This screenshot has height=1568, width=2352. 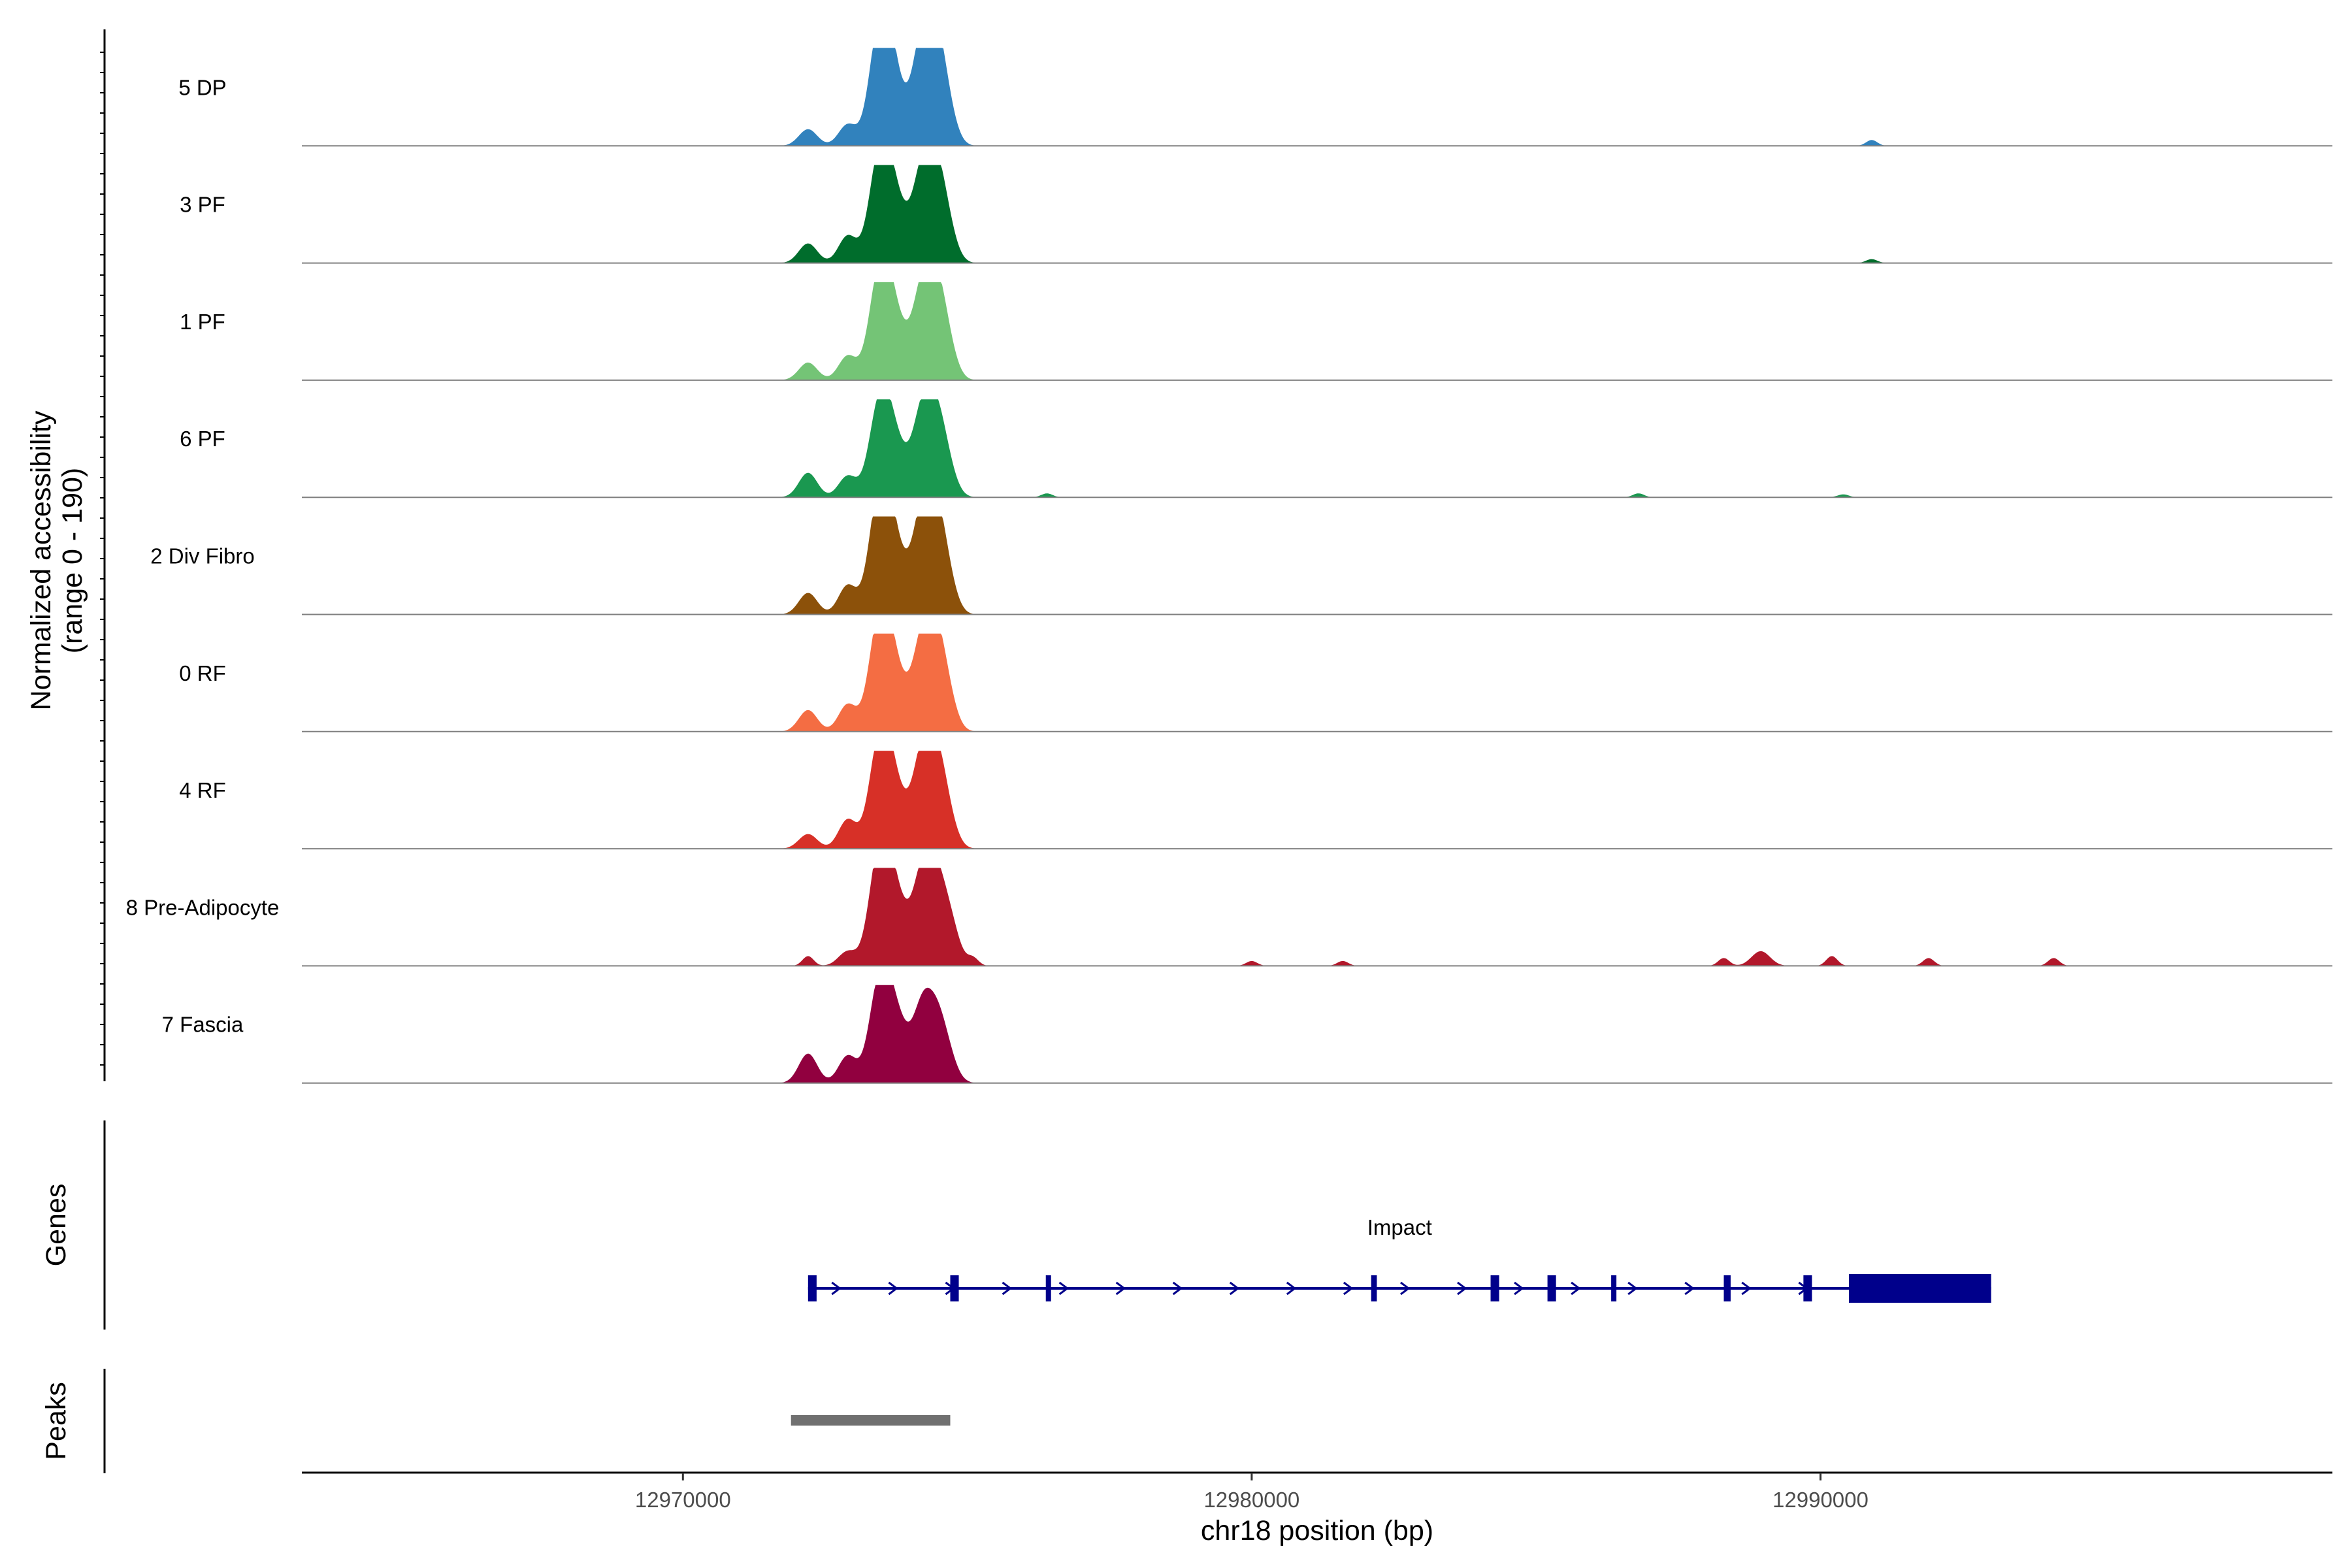 I want to click on gene-track: Impact, so click(x=1399, y=1259).